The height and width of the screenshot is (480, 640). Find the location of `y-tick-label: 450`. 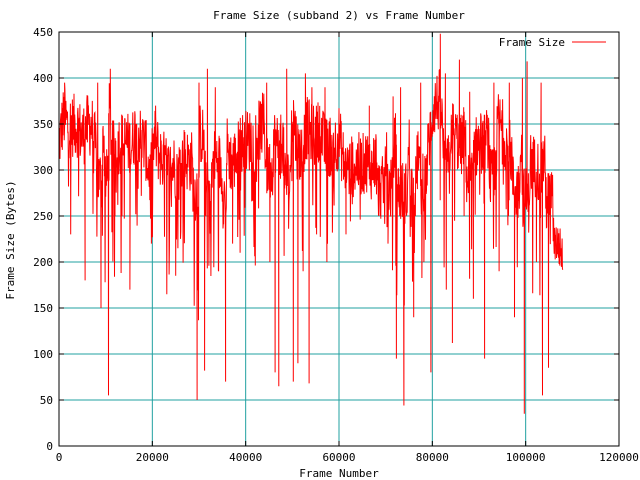

y-tick-label: 450 is located at coordinates (43, 32).